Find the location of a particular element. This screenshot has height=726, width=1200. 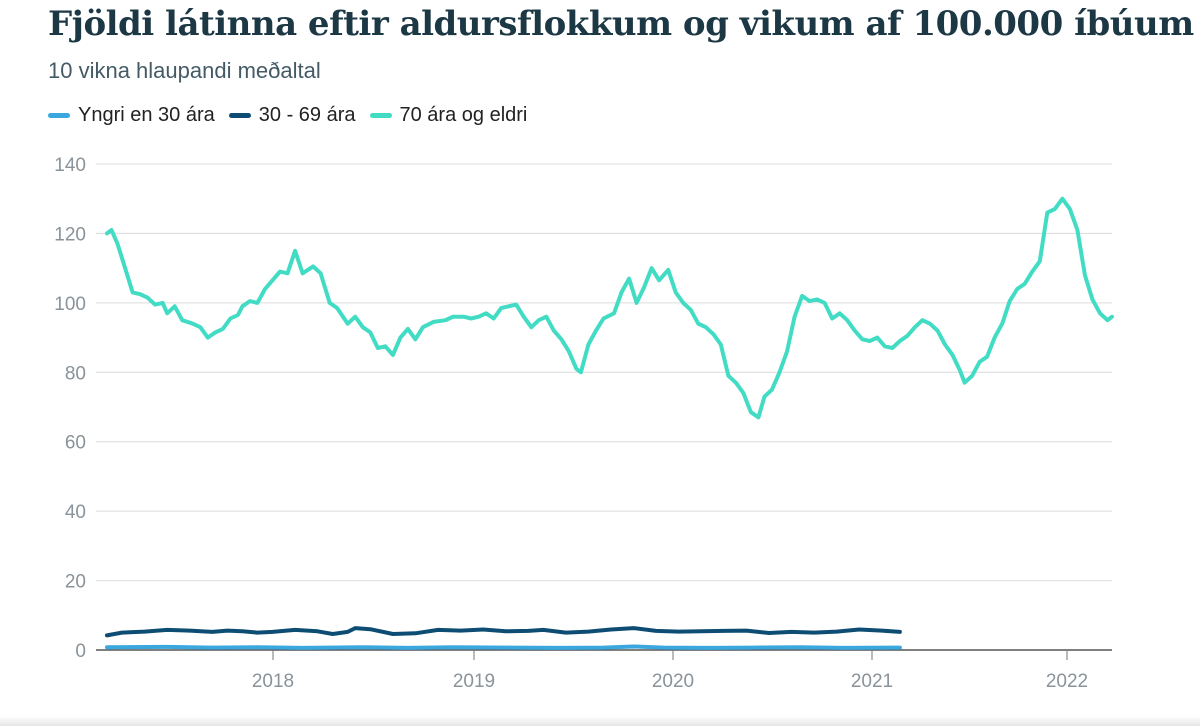

x-tick-label: 2020 is located at coordinates (673, 681).